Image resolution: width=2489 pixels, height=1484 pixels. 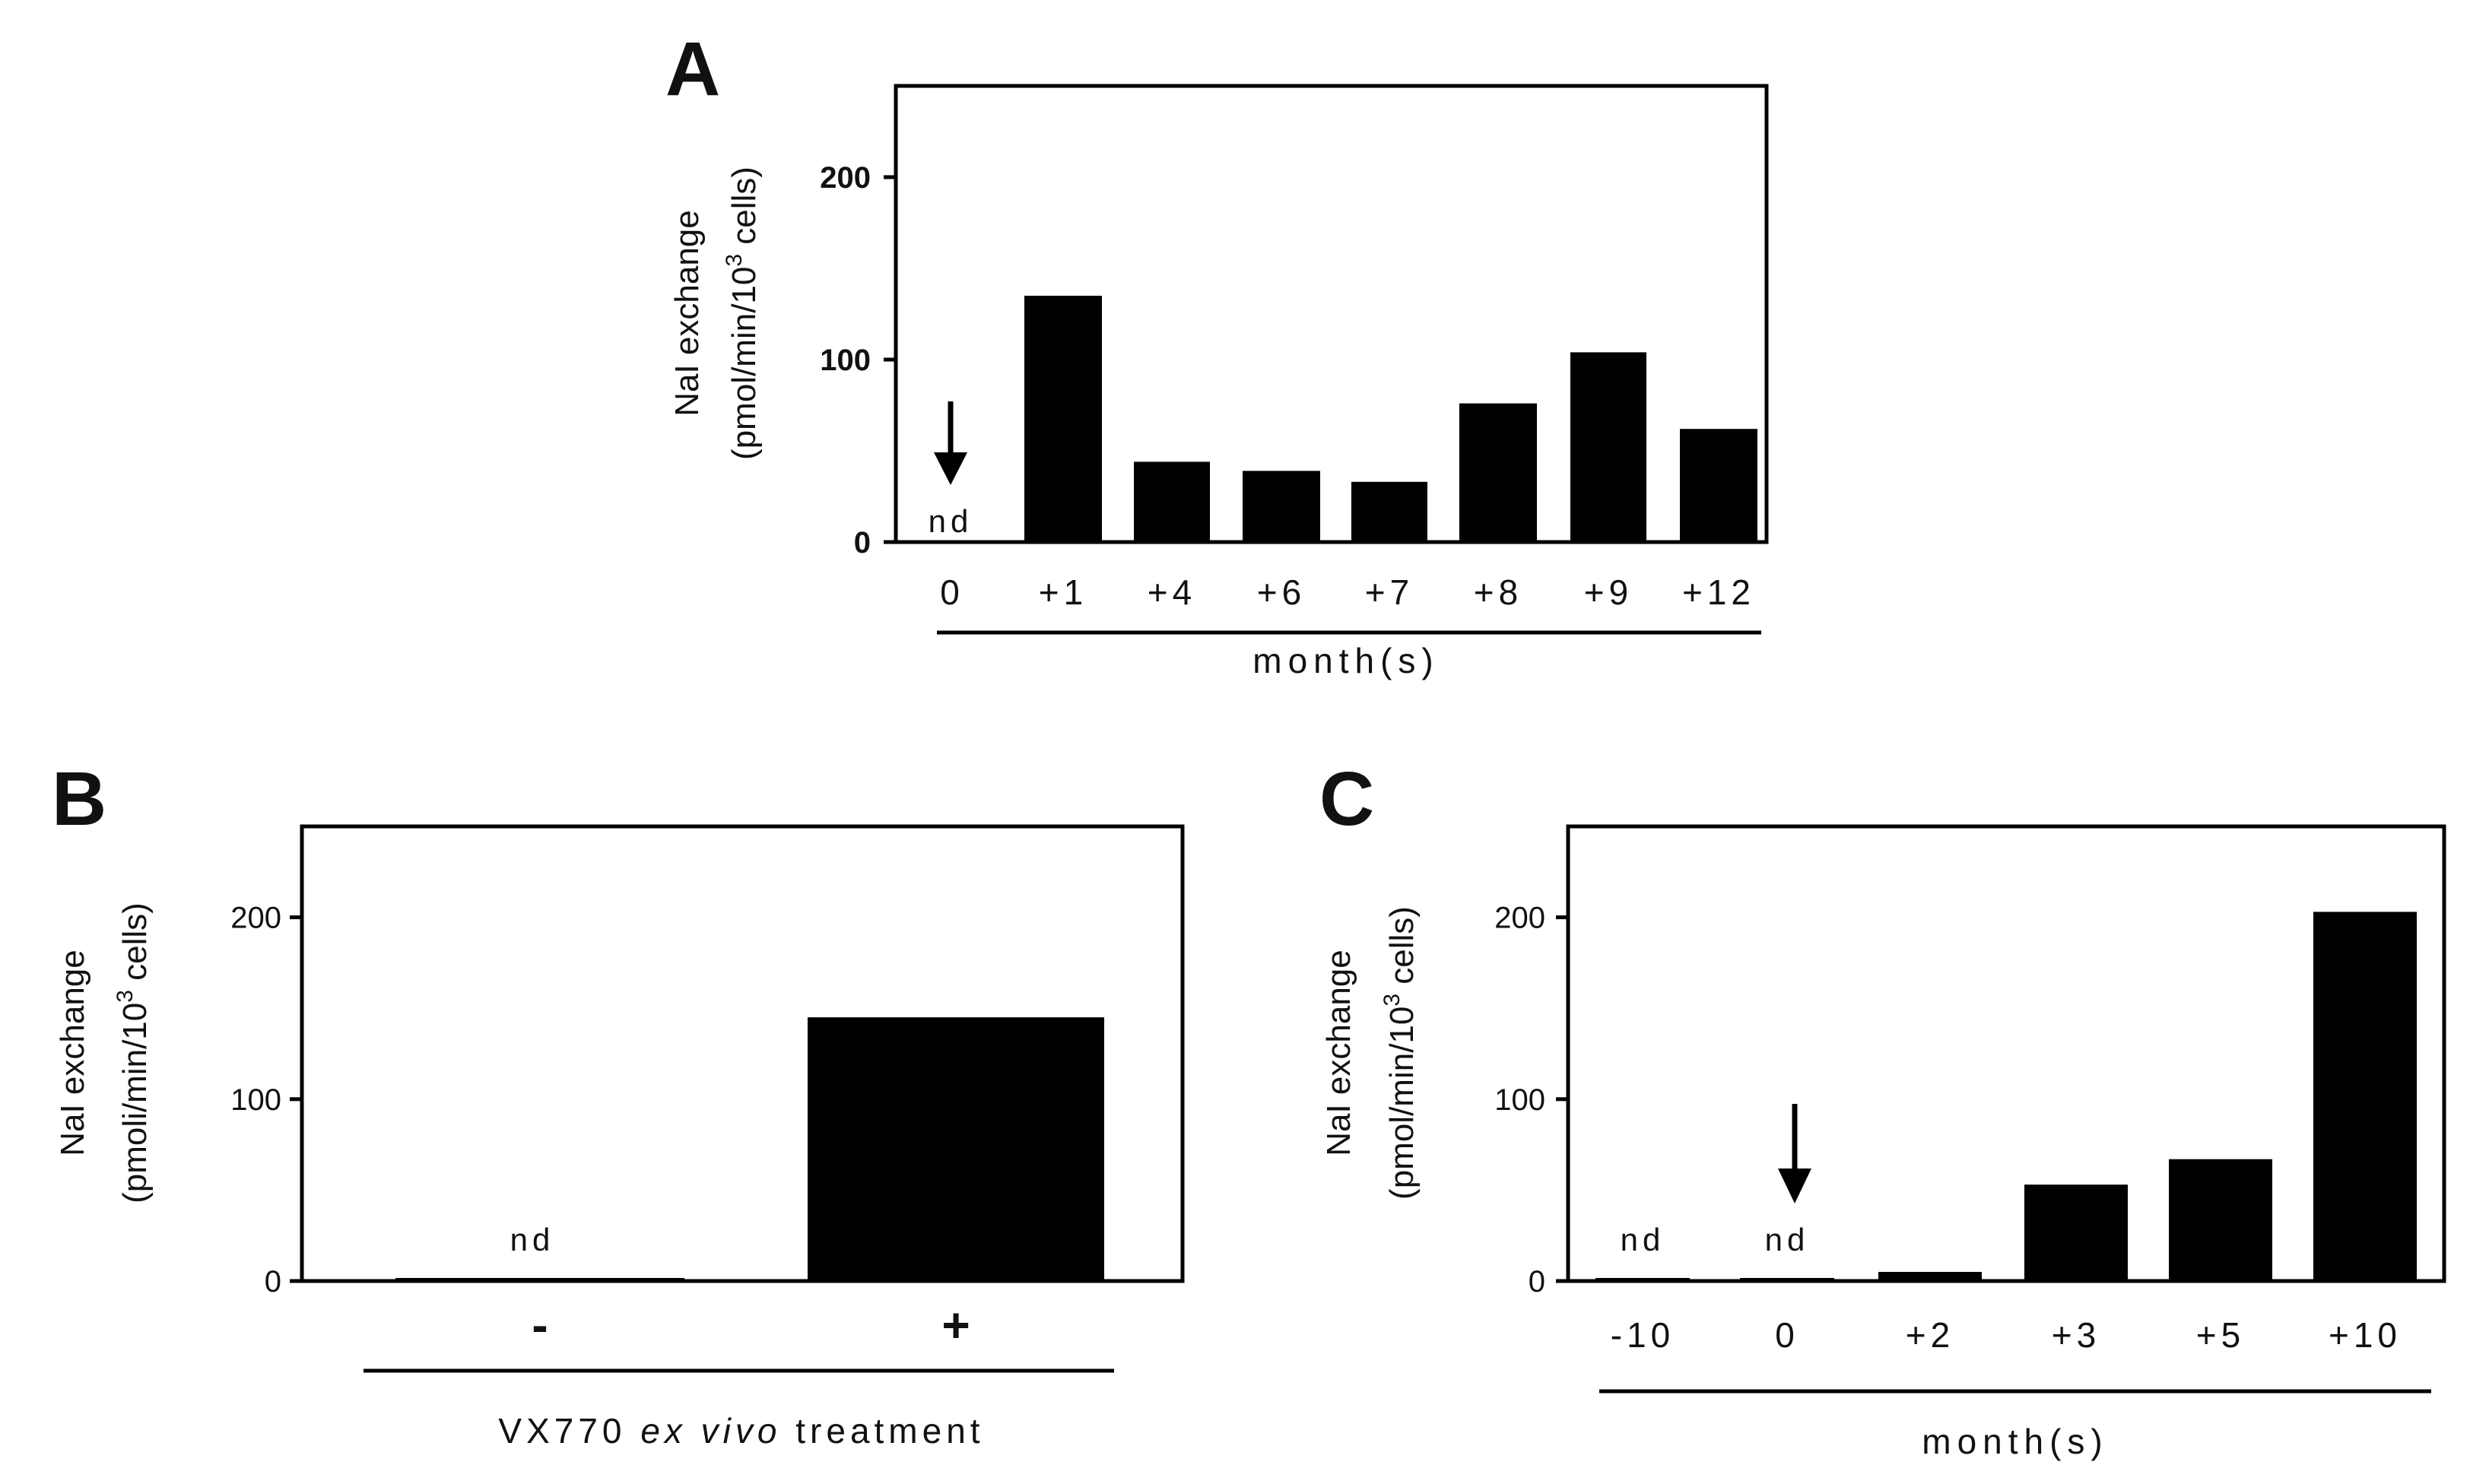 I want to click on panel-b-x-label-part-3: treatment, so click(x=882, y=1431).